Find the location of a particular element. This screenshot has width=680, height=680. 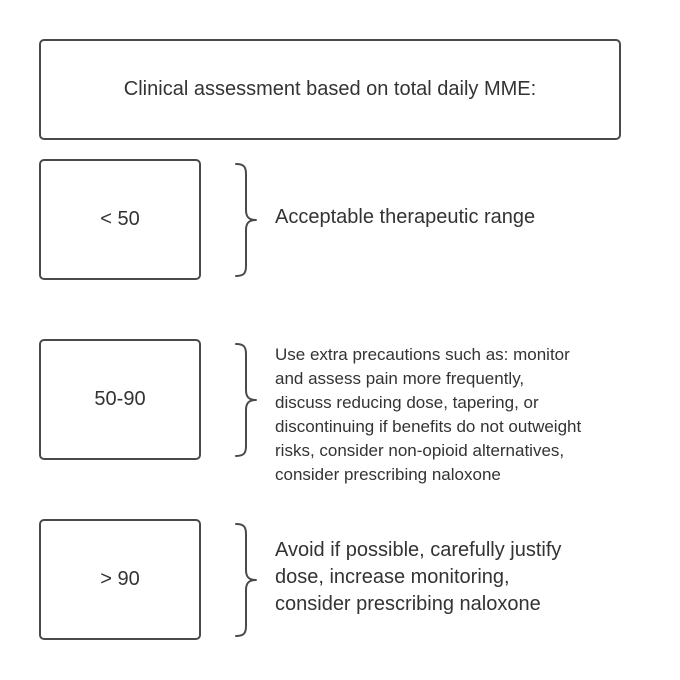

range-box-50-90: 50-90 is located at coordinates (120, 399).